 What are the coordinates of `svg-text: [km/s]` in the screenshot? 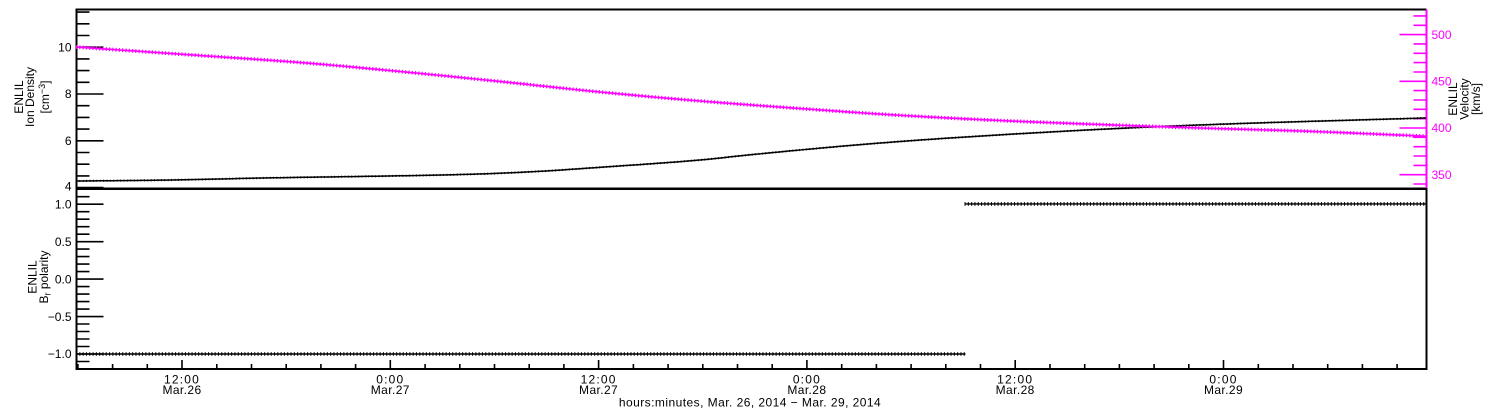 It's located at (1476, 99).